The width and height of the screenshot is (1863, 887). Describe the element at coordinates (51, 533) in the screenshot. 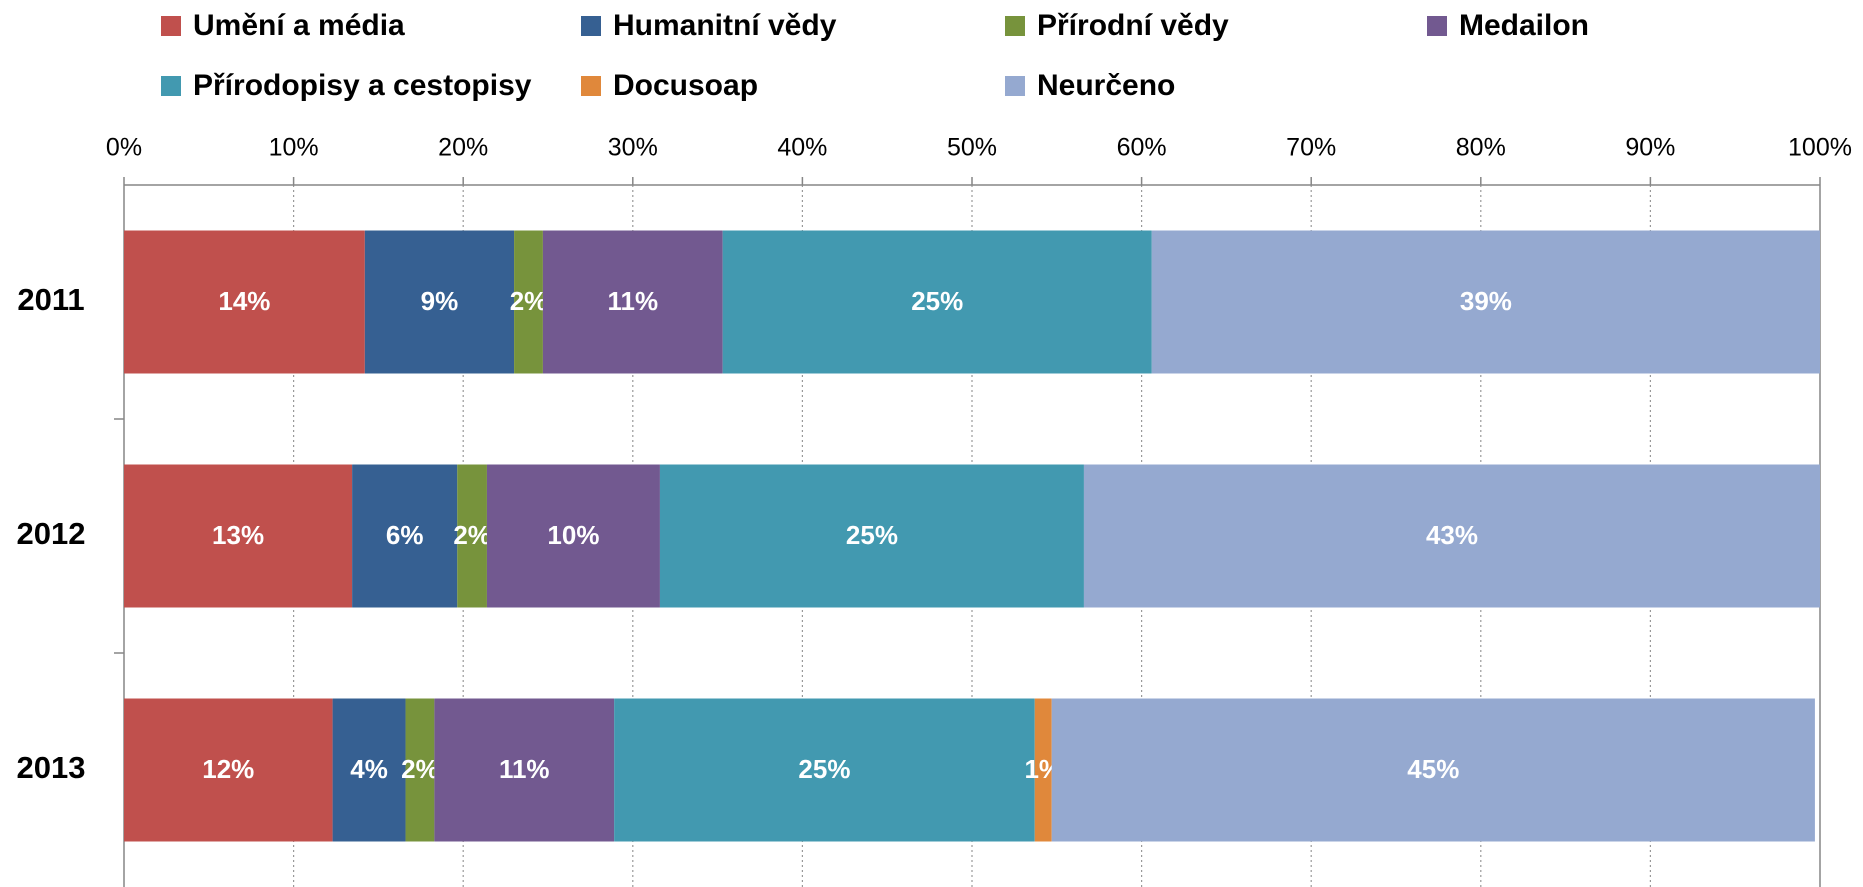

I see `y-tick-label: 2012` at that location.